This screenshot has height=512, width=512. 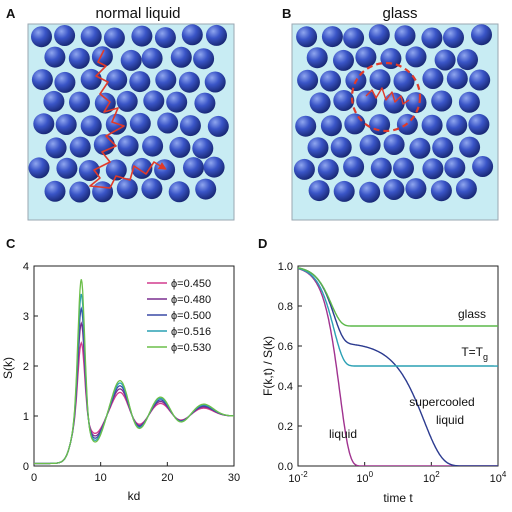 What do you see at coordinates (285, 307) in the screenshot?
I see `y-tick-label: 0.8` at bounding box center [285, 307].